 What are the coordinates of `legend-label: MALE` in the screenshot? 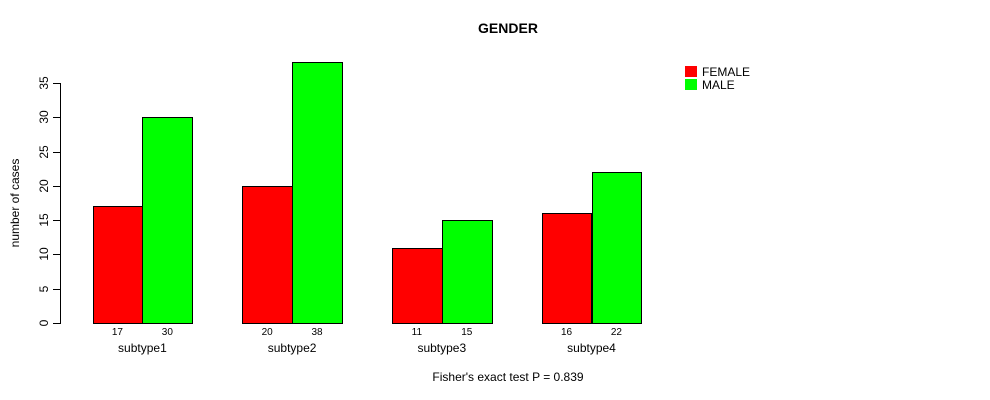 It's located at (718, 84).